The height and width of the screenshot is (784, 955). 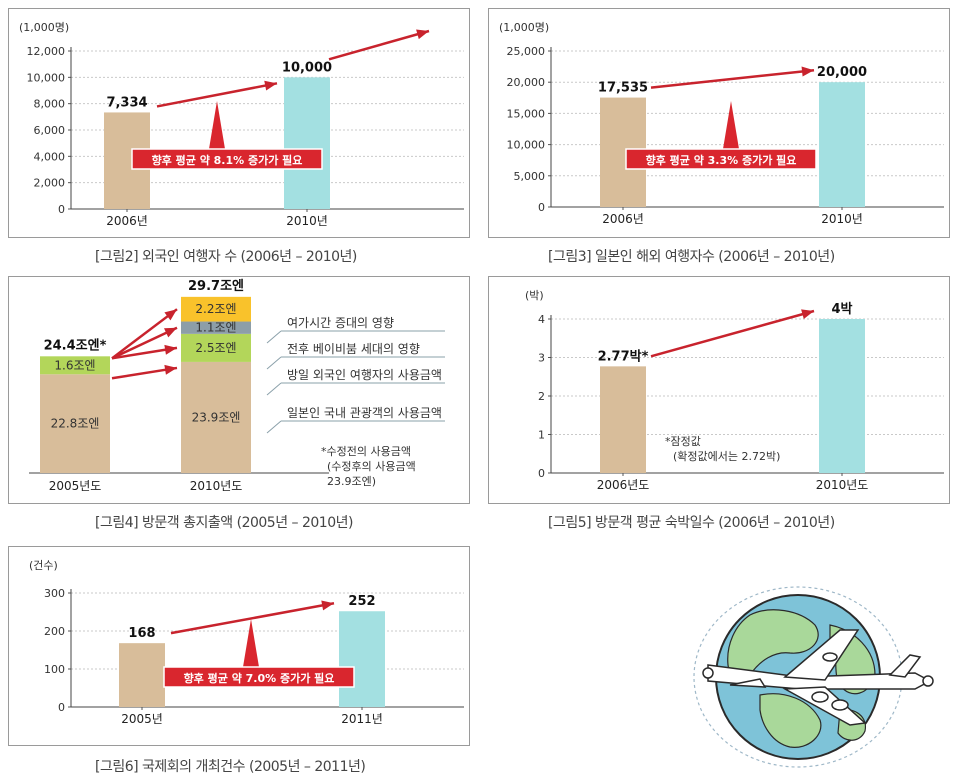 What do you see at coordinates (841, 309) in the screenshot?
I see `bar-value-label: 4박` at bounding box center [841, 309].